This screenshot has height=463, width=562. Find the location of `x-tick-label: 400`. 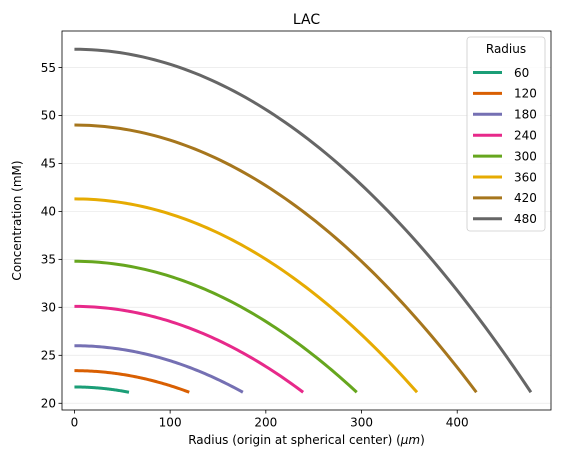

x-tick-label: 400 is located at coordinates (457, 423).